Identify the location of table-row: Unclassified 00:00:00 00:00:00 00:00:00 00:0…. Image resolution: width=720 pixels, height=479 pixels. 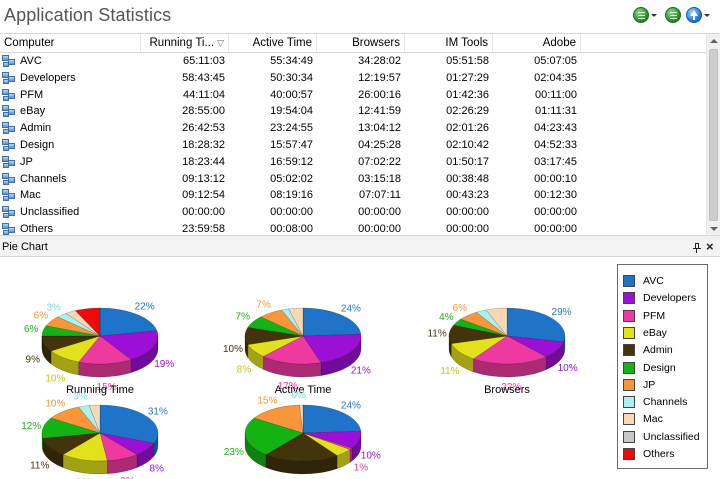
(353, 212).